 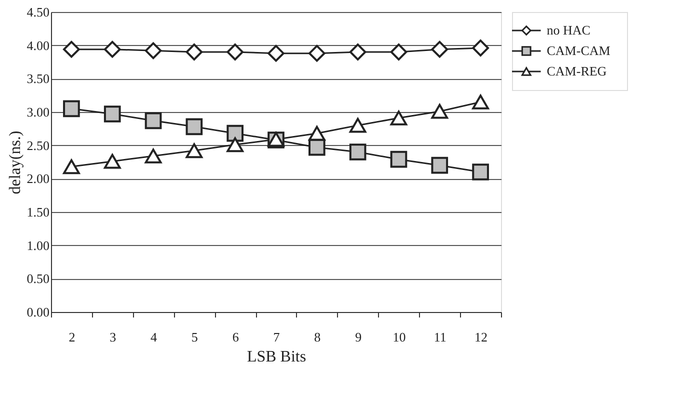 What do you see at coordinates (399, 337) in the screenshot?
I see `x-tick-label: 10` at bounding box center [399, 337].